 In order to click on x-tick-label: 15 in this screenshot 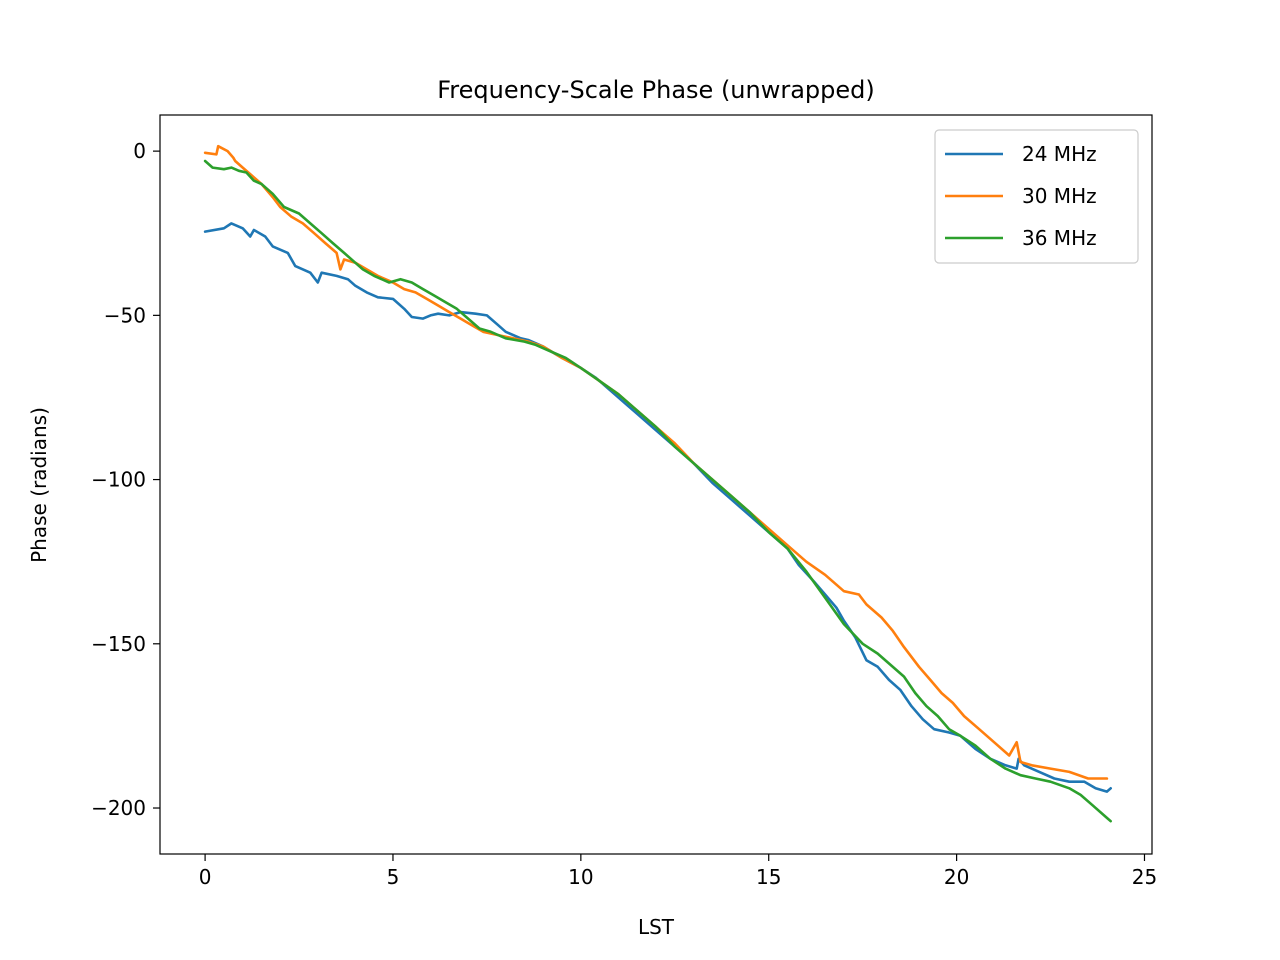, I will do `click(768, 877)`.